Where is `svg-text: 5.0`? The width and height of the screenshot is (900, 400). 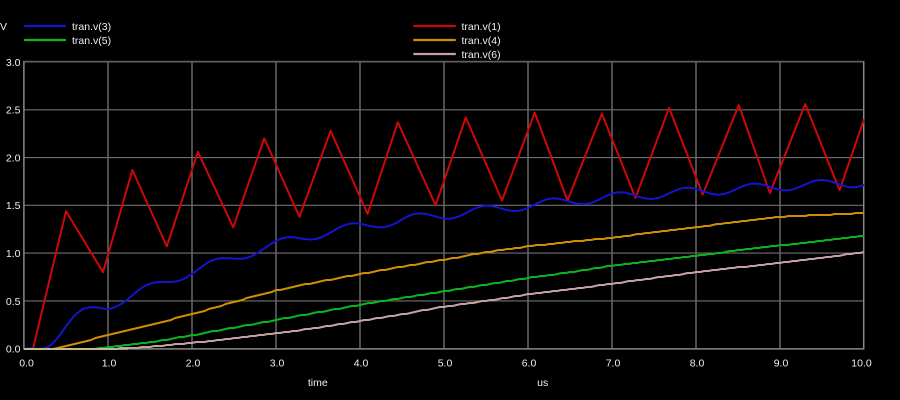
svg-text: 5.0 is located at coordinates (445, 363).